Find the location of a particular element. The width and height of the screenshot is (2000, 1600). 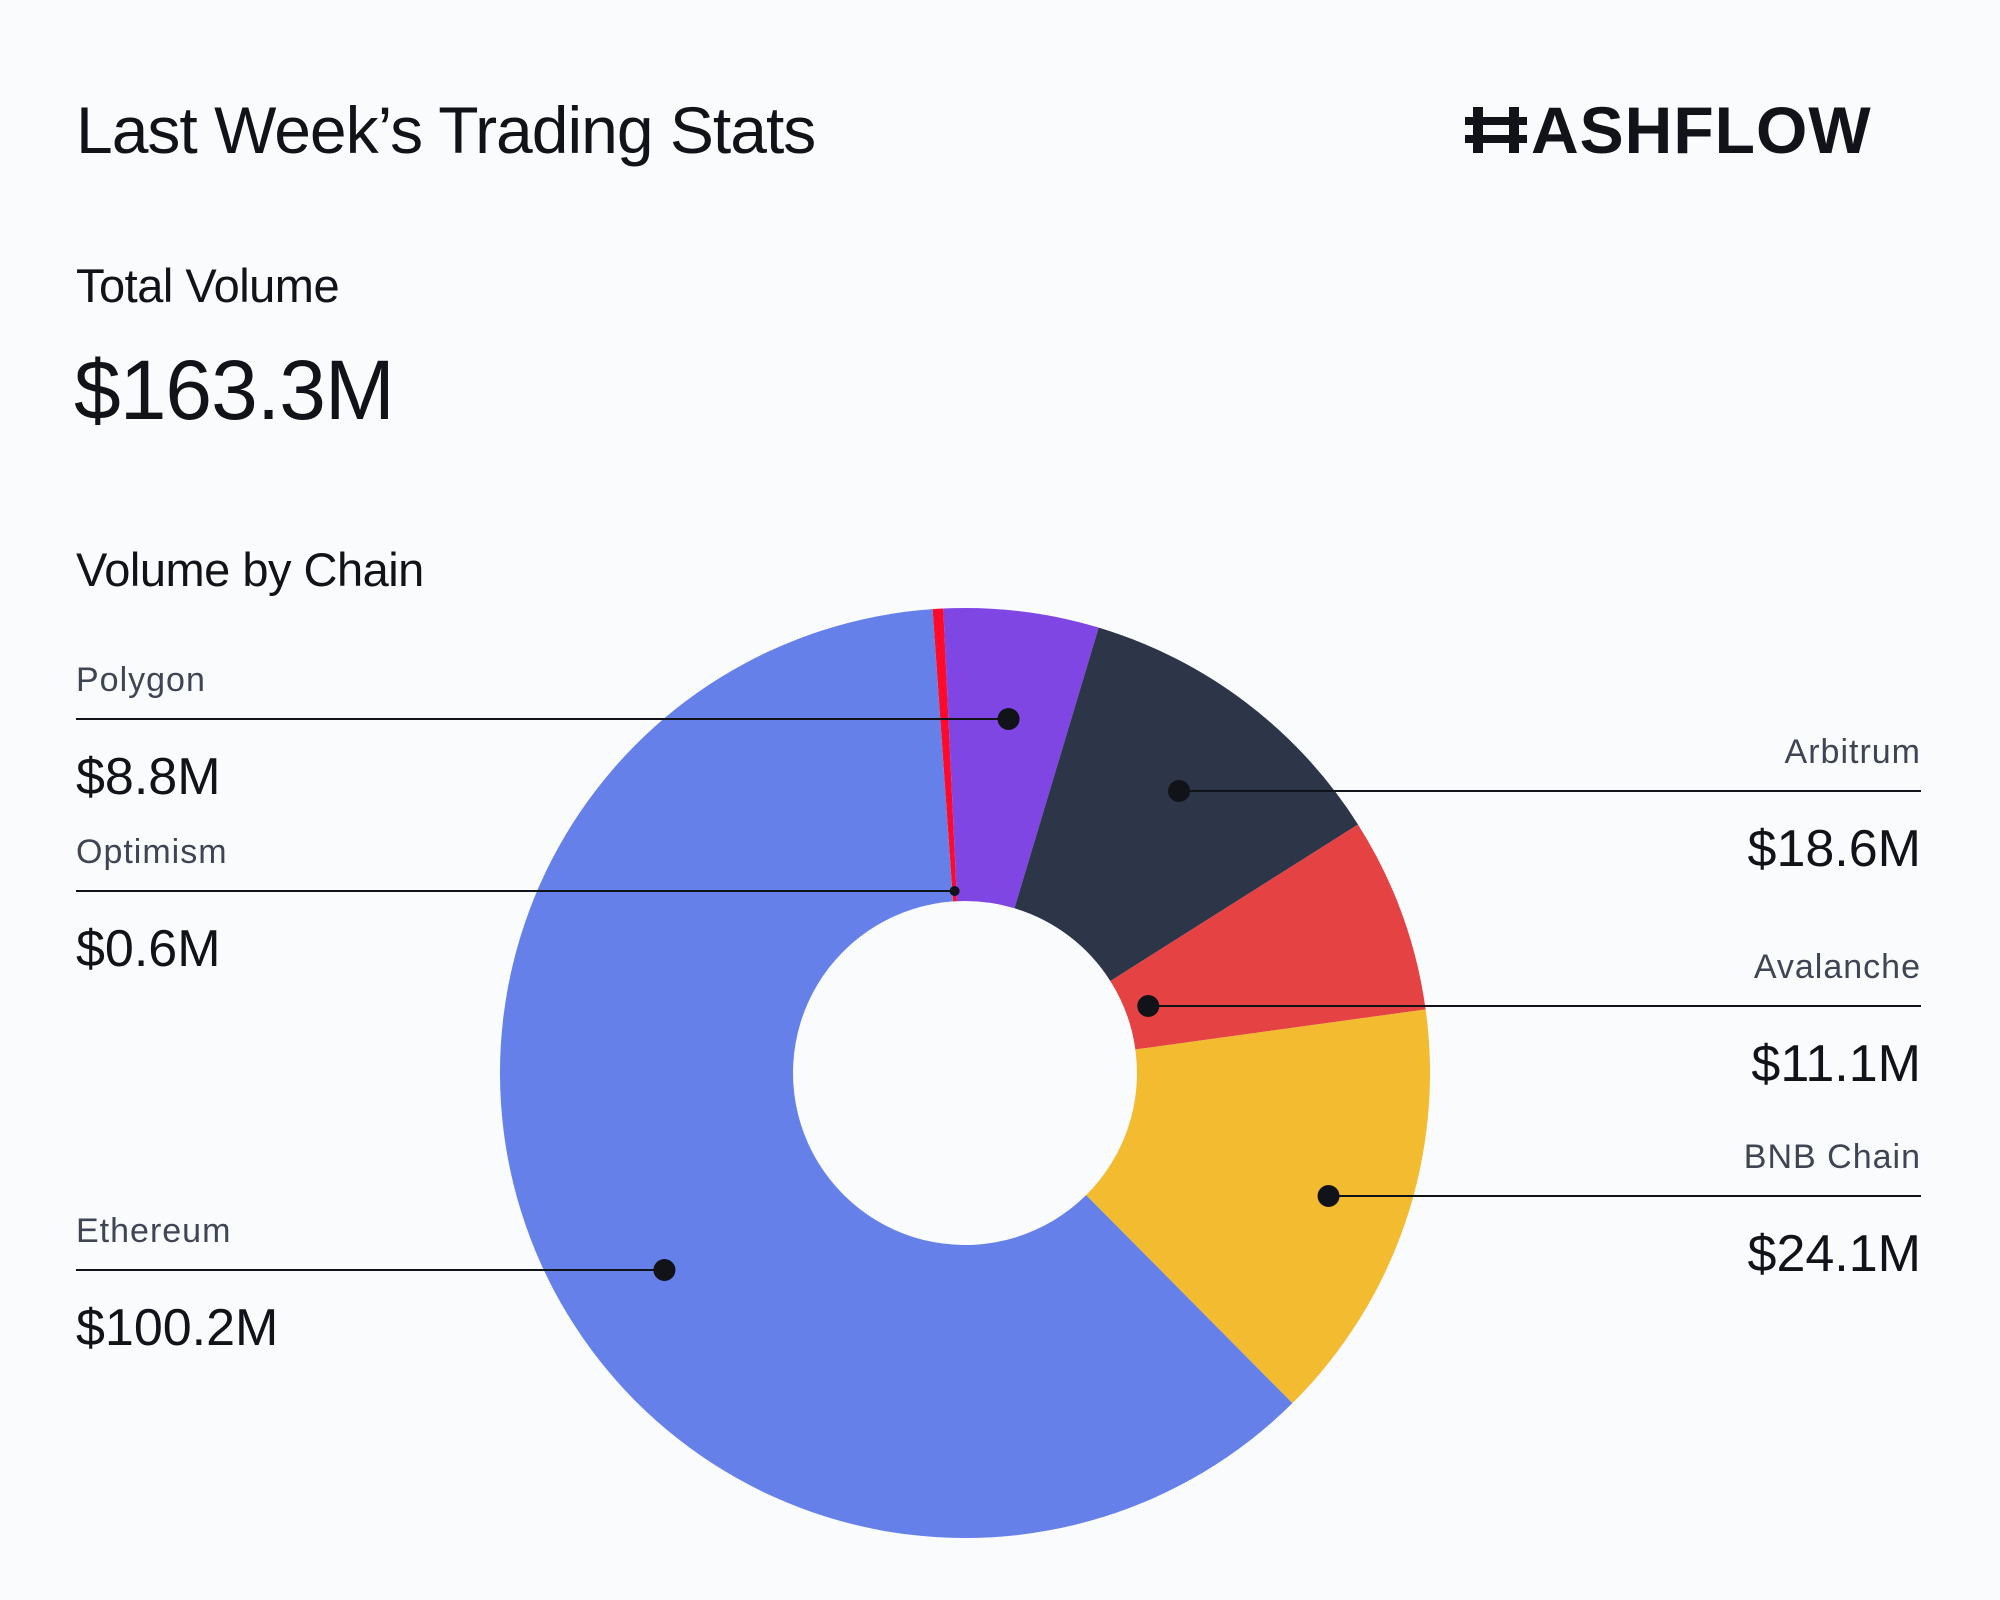

marker-dot-avalanche is located at coordinates (1148, 1006).